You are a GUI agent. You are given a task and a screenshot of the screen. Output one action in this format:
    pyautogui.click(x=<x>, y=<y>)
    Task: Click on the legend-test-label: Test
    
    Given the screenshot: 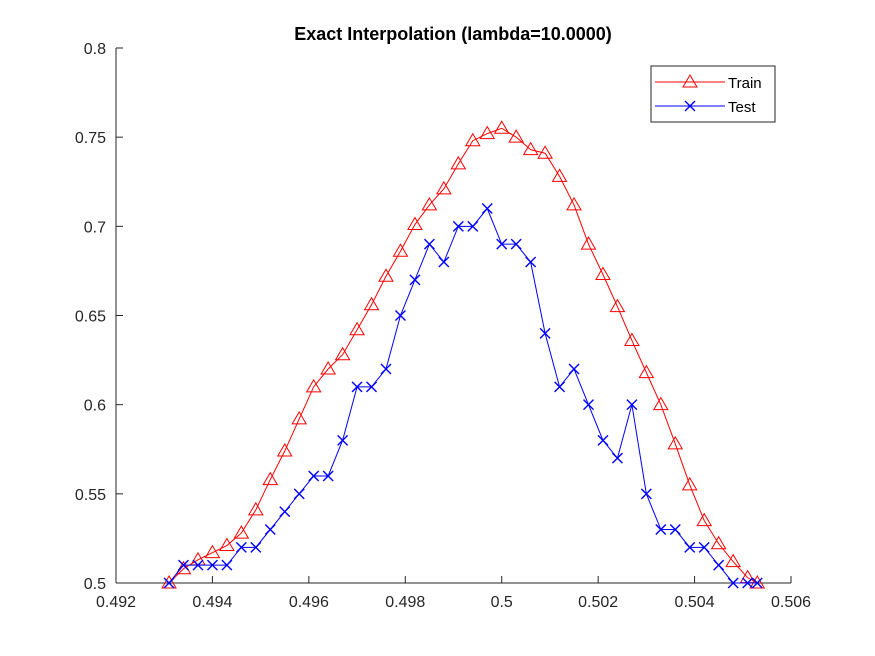 What is the action you would take?
    pyautogui.click(x=742, y=107)
    